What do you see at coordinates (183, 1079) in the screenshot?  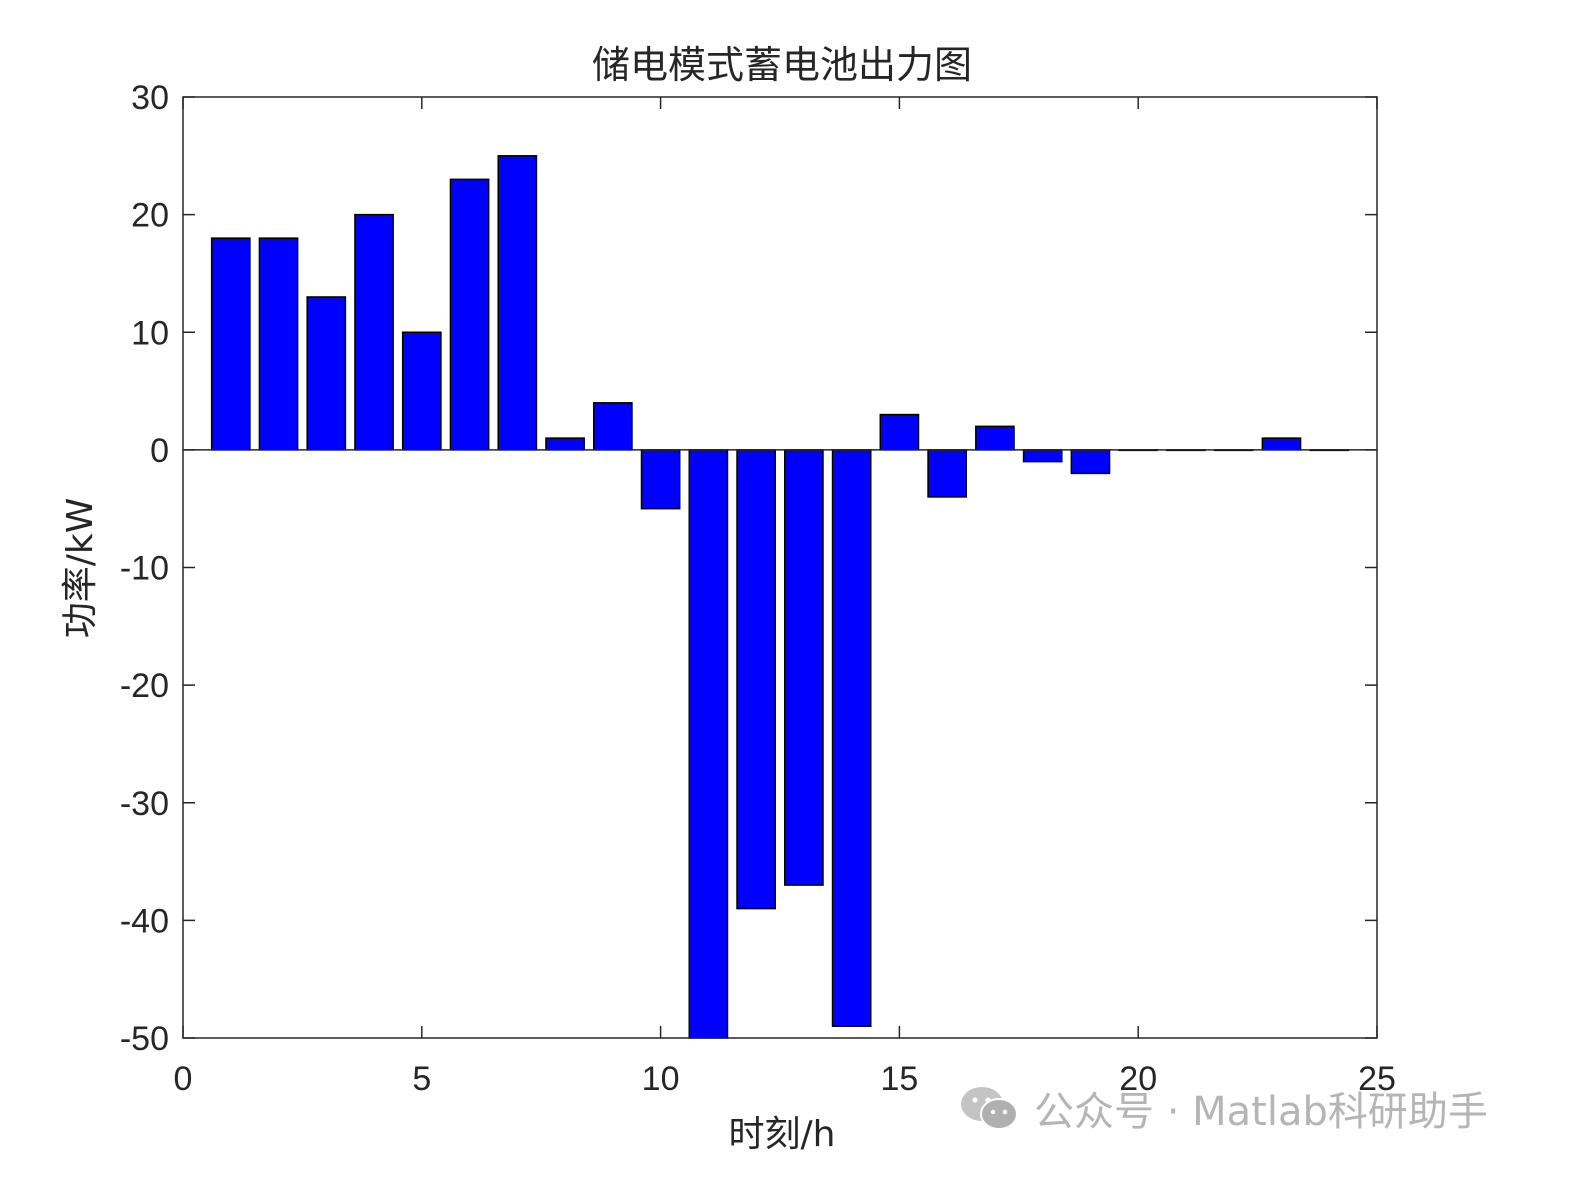 I see `x-tick-label: 0` at bounding box center [183, 1079].